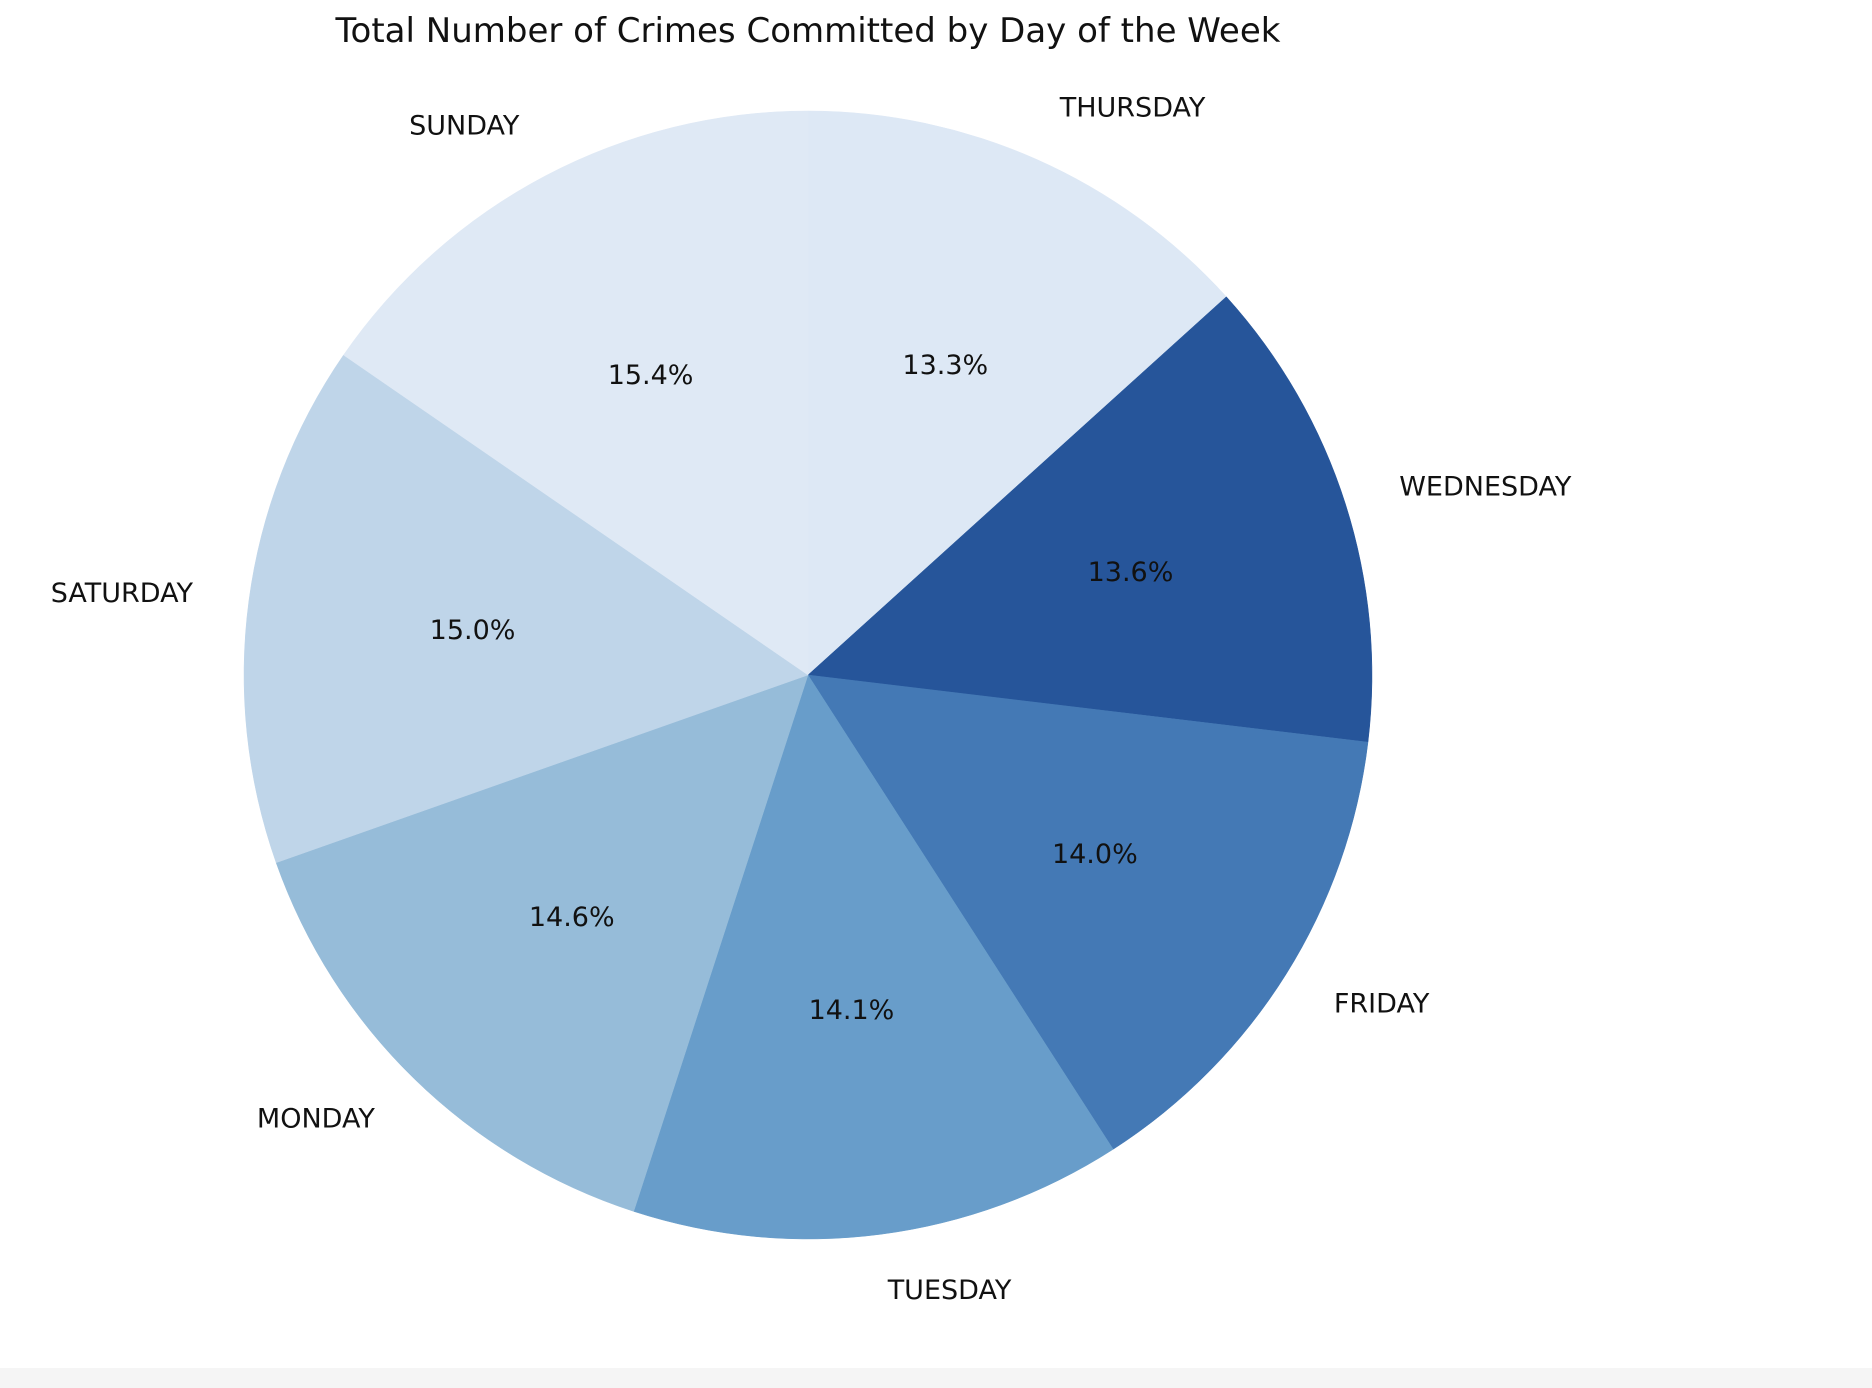 This screenshot has width=1872, height=1388. I want to click on slice-label-saturday: SATURDAY, so click(122, 593).